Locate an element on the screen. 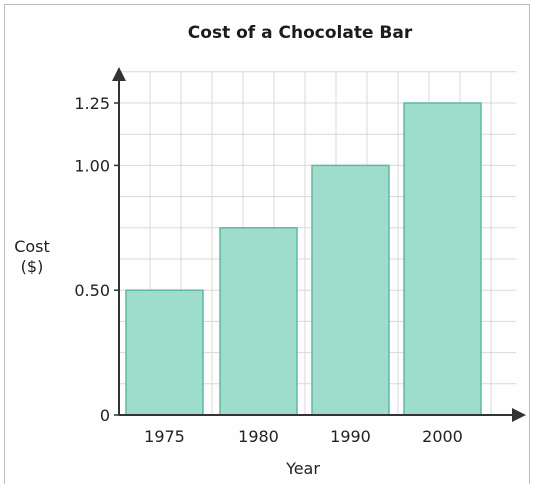  y-tick-label: 1.25 is located at coordinates (92, 103).